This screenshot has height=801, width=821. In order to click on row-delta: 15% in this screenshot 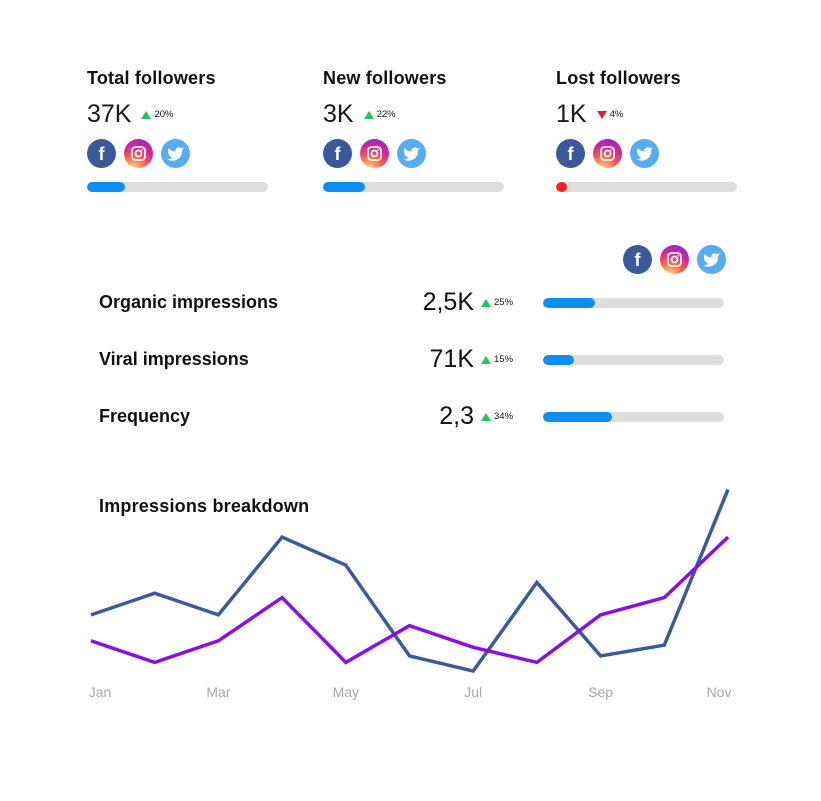, I will do `click(497, 359)`.